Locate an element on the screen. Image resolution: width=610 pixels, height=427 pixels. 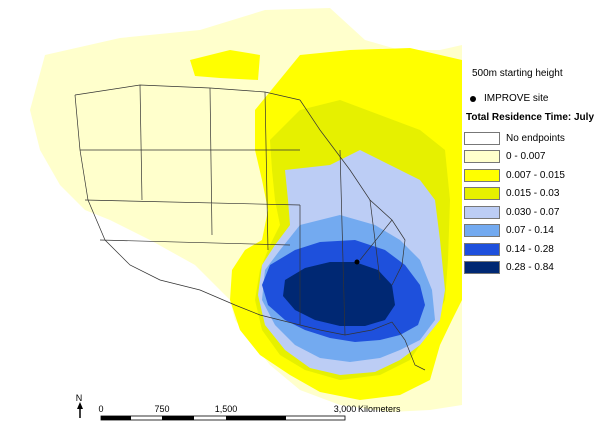
legend-item-label: No endpoints is located at coordinates (535, 138).